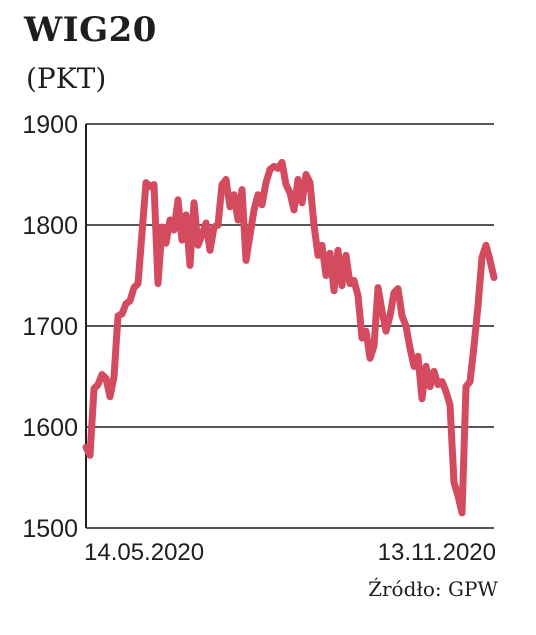 Image resolution: width=536 pixels, height=635 pixels. Describe the element at coordinates (90, 30) in the screenshot. I see `chart-title: WIG20` at that location.